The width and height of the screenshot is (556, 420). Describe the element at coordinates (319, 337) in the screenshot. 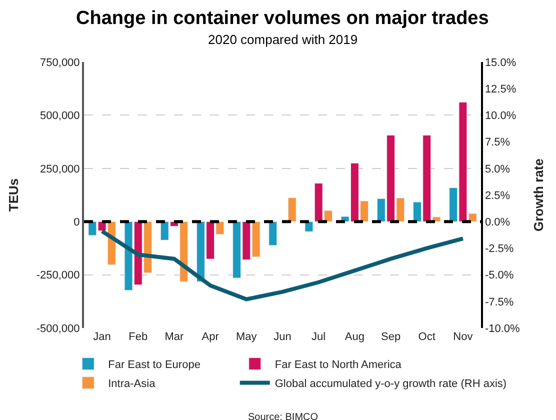

I see `x-tick-label: Jul` at that location.